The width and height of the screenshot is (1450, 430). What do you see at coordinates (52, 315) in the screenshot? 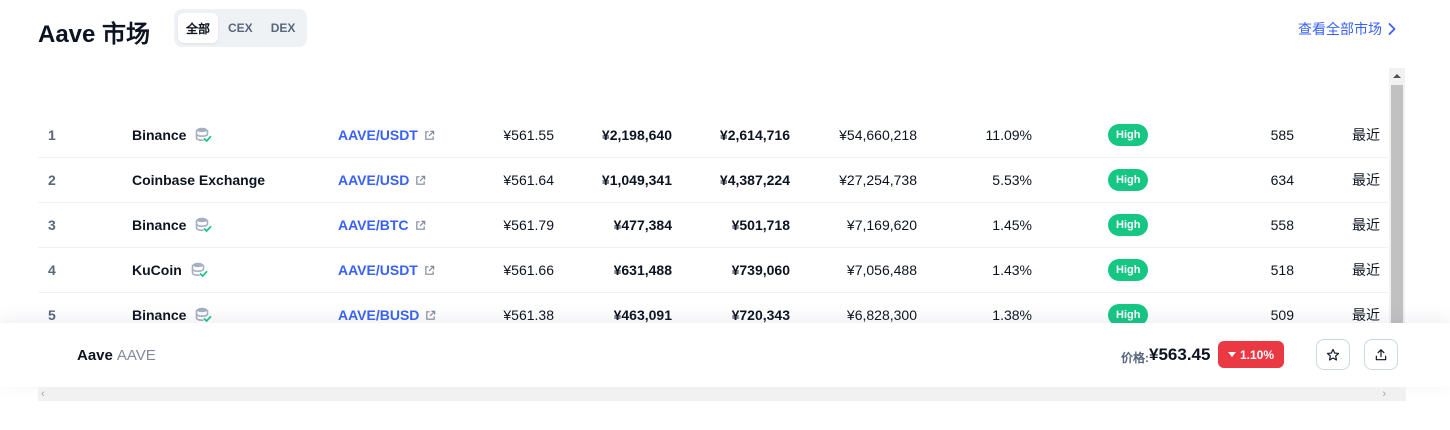
I see `rank: 5` at bounding box center [52, 315].